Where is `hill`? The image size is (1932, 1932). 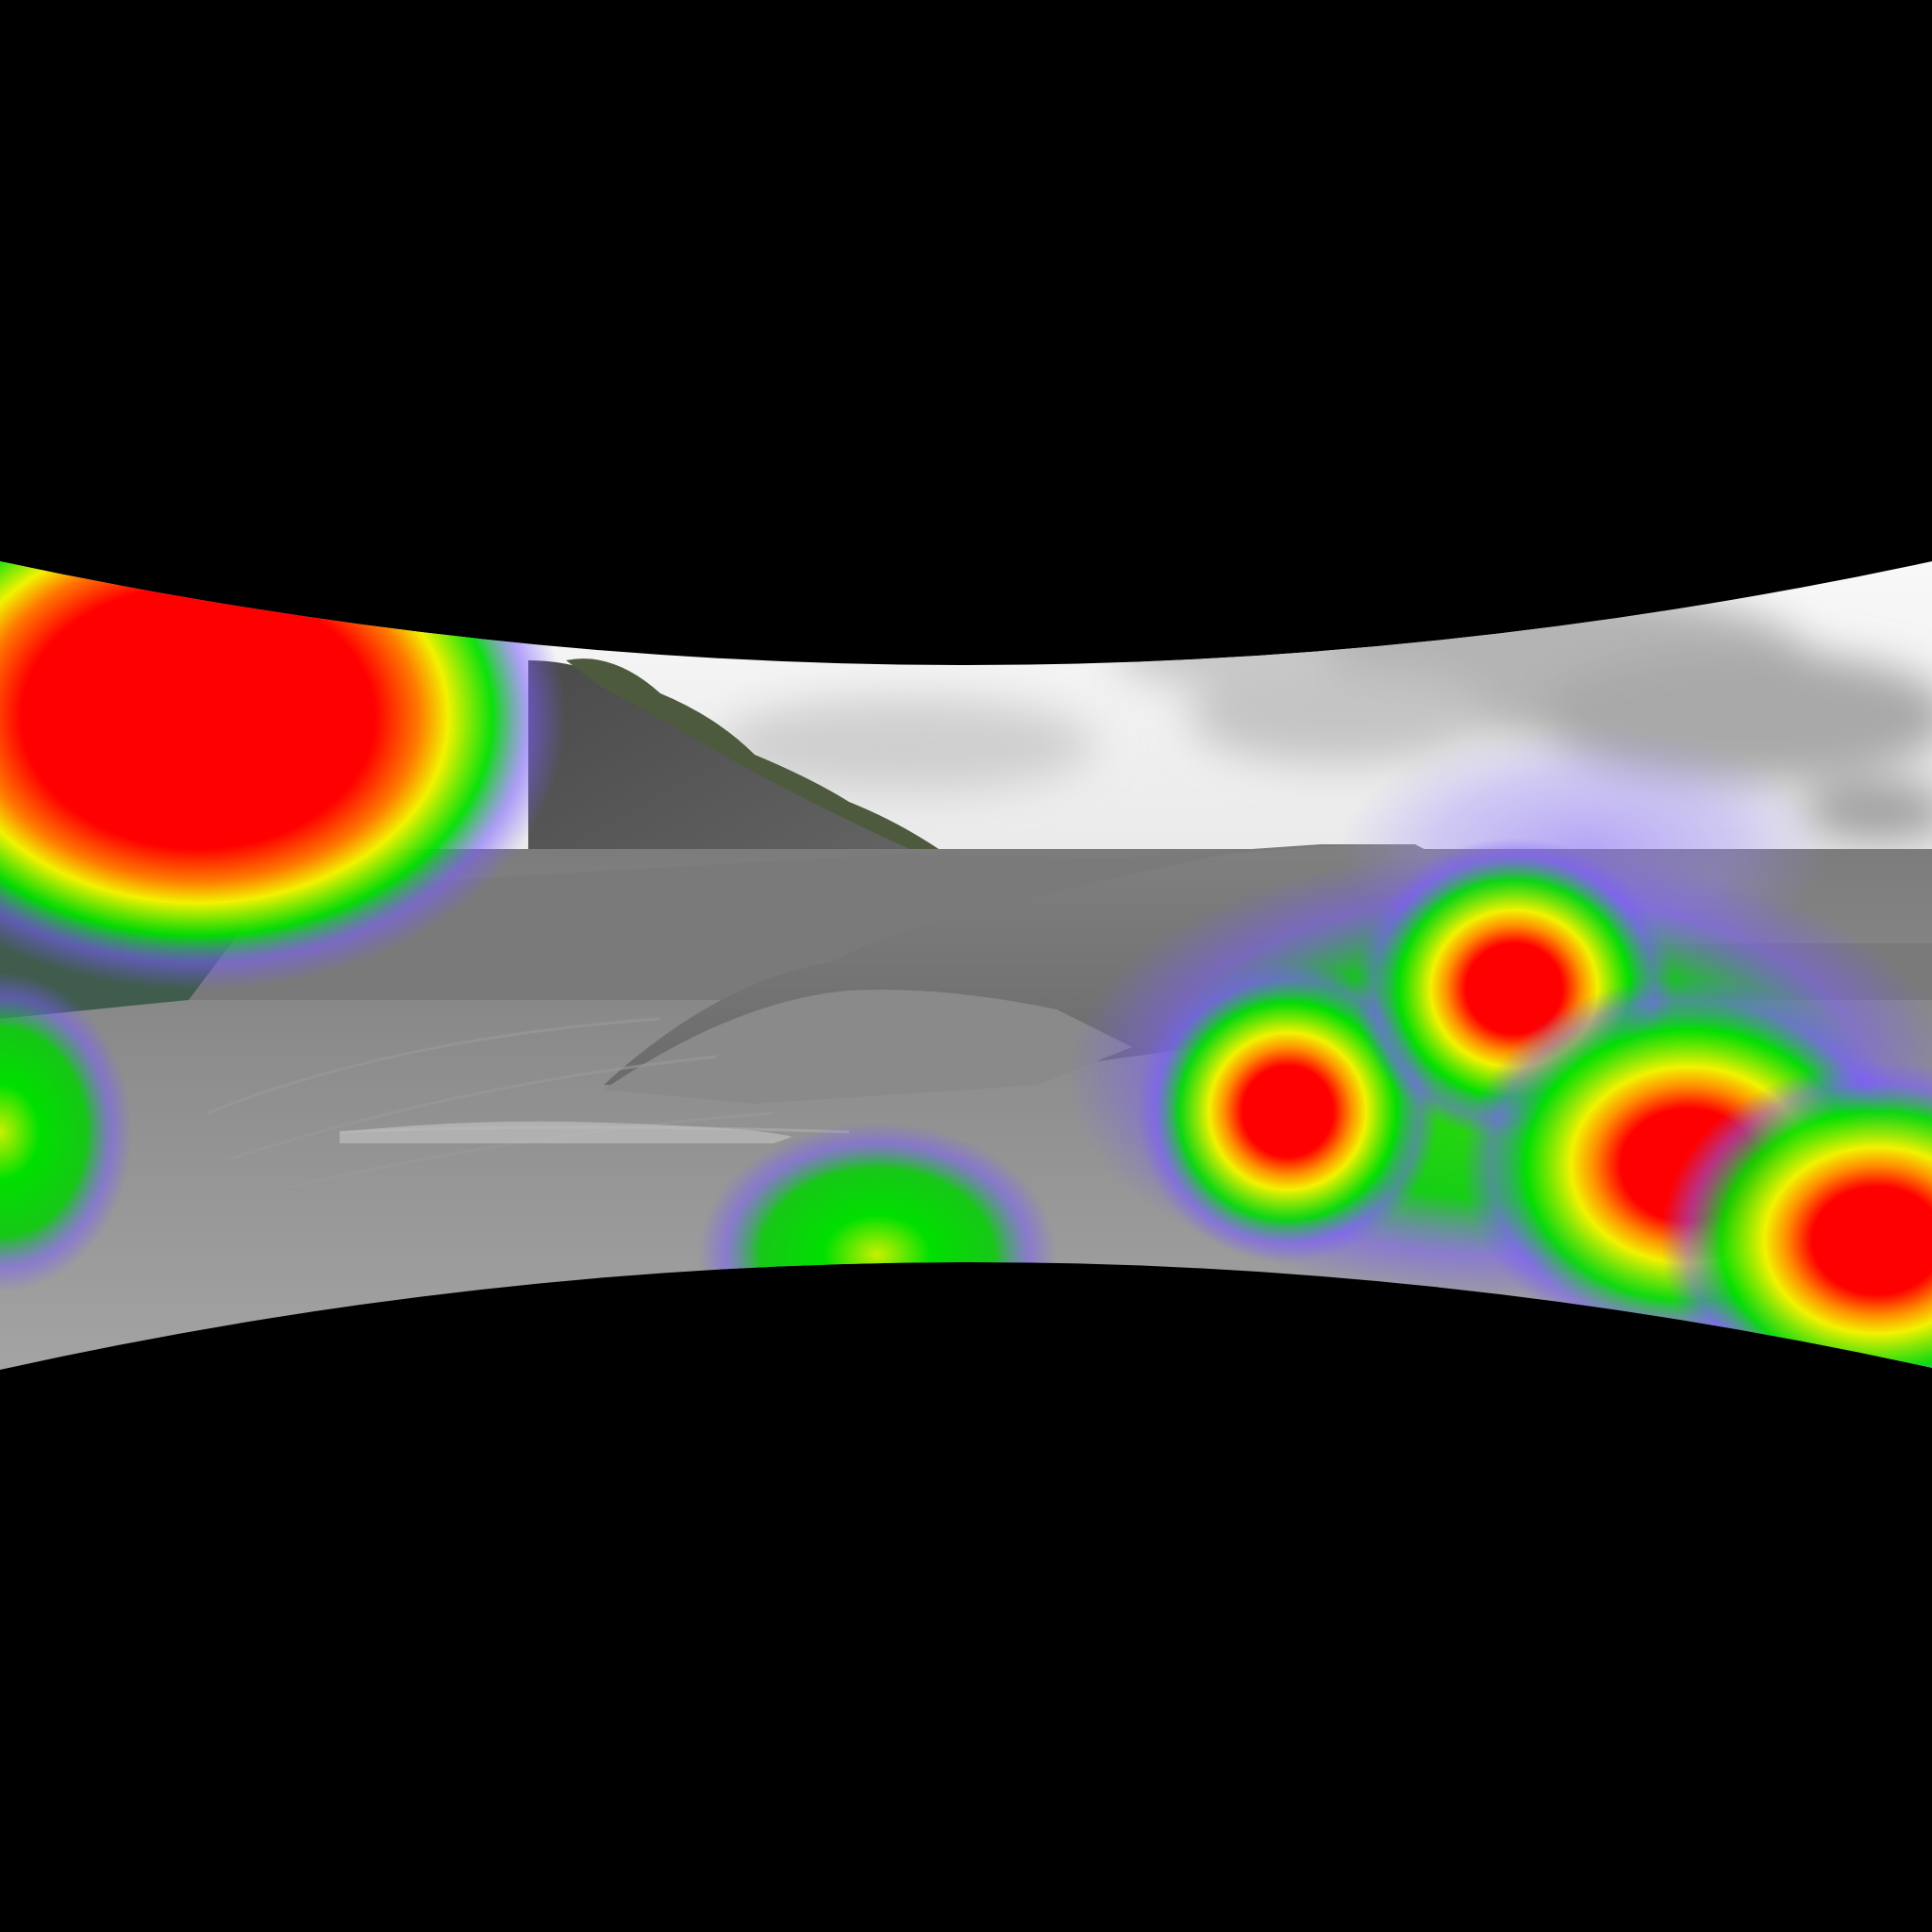
hill is located at coordinates (734, 773).